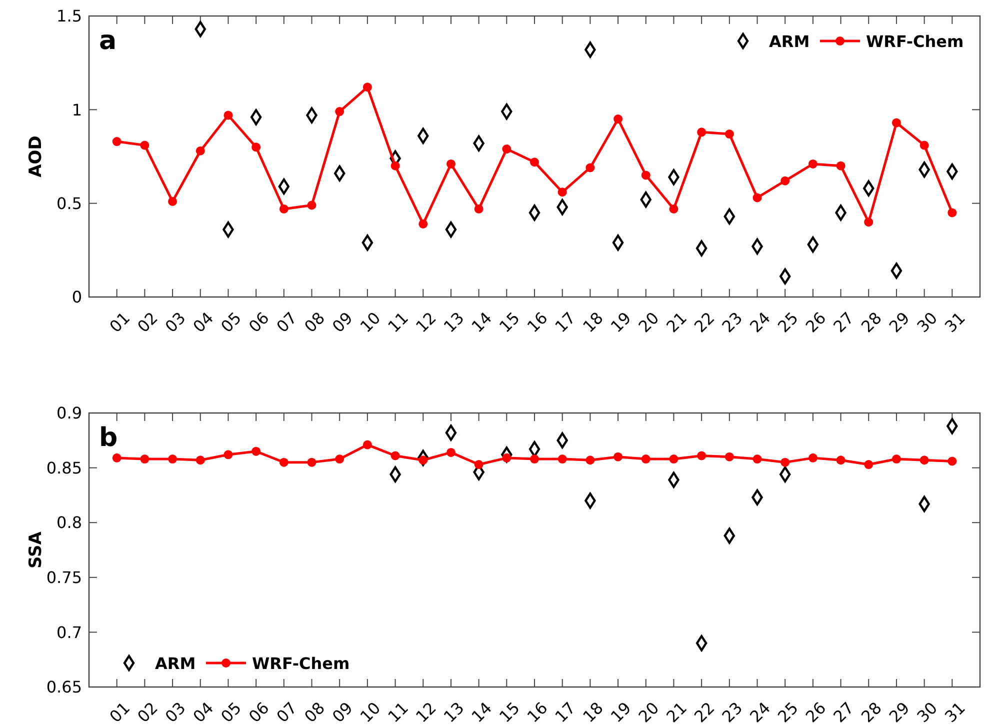 The width and height of the screenshot is (987, 728). I want to click on x-tick-label: 26, so click(816, 712).